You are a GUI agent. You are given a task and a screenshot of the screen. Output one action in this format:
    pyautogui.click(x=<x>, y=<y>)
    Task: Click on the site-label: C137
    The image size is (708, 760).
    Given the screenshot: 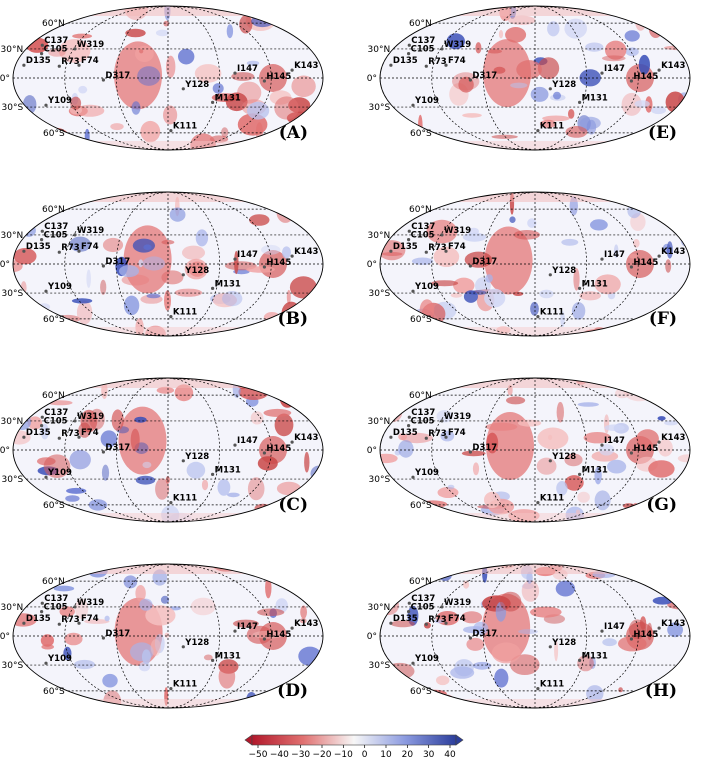 What is the action you would take?
    pyautogui.click(x=423, y=413)
    